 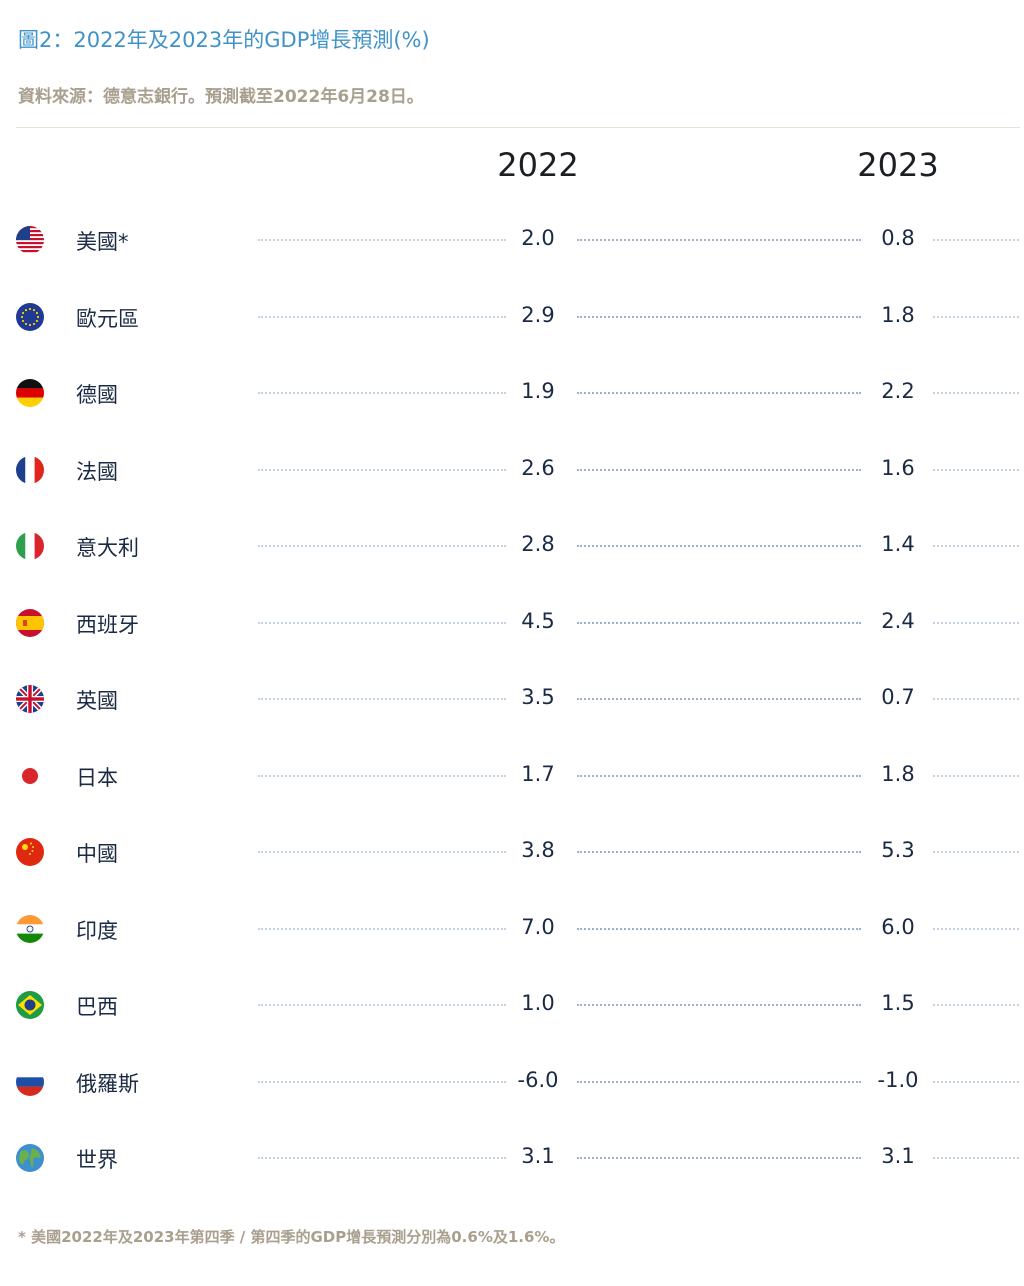 What do you see at coordinates (898, 620) in the screenshot?
I see `value-2023: 2.4` at bounding box center [898, 620].